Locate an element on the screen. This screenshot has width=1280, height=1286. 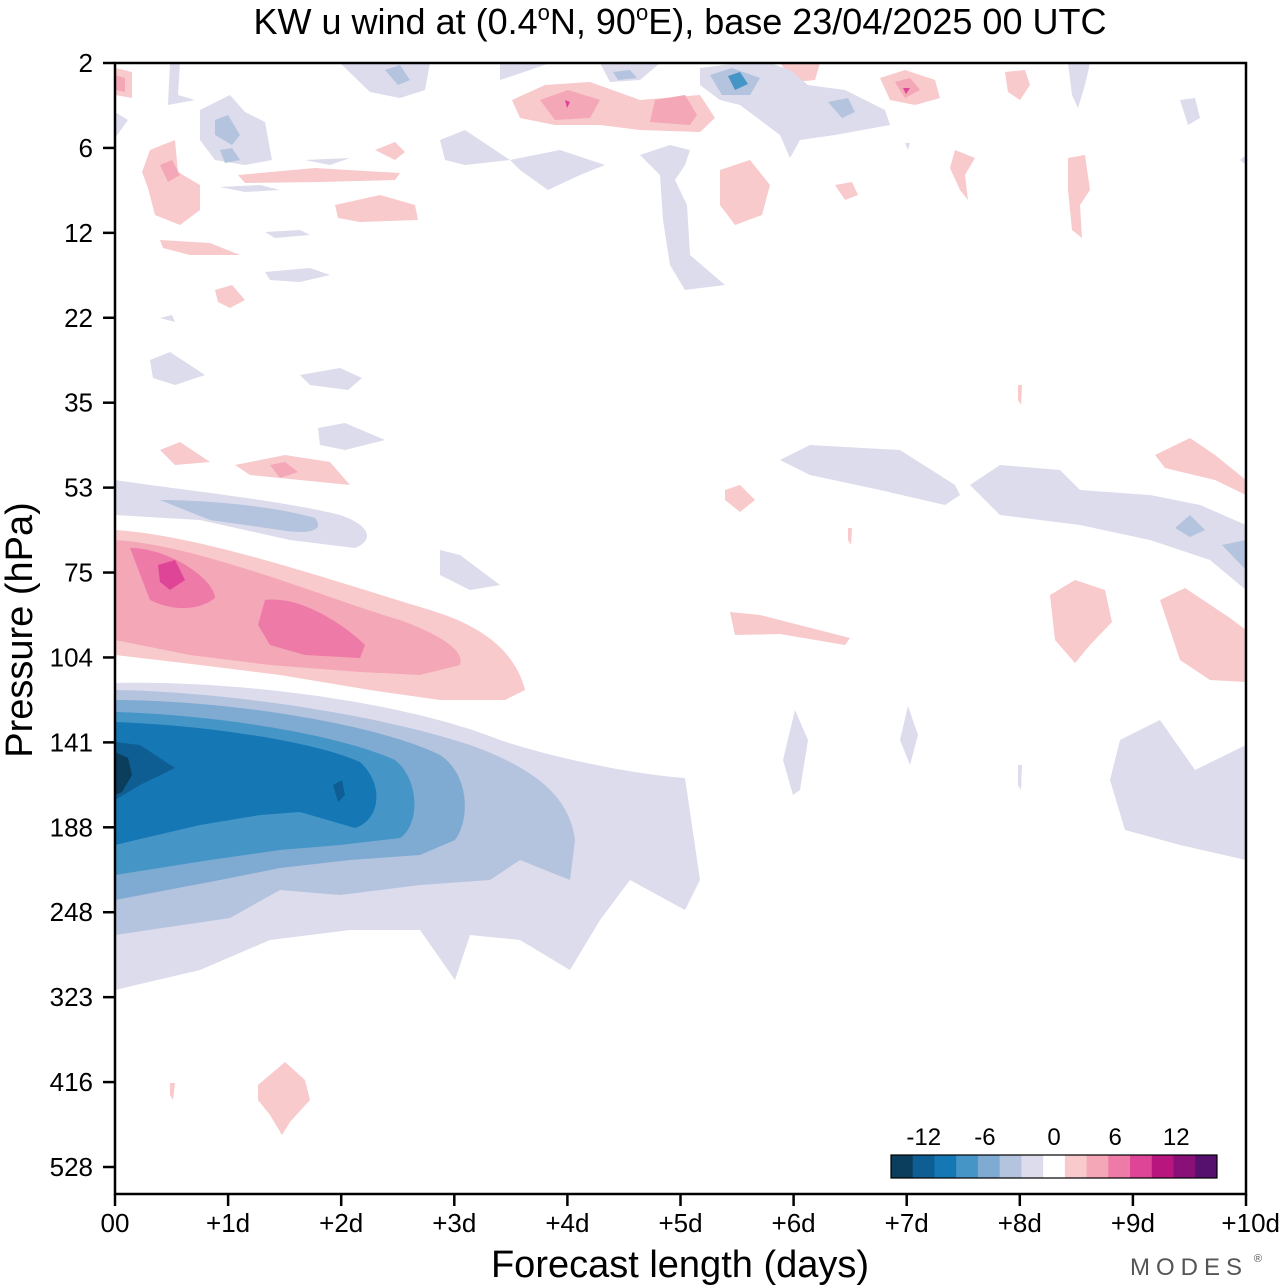
y-tick-label: 416 is located at coordinates (71, 1082).